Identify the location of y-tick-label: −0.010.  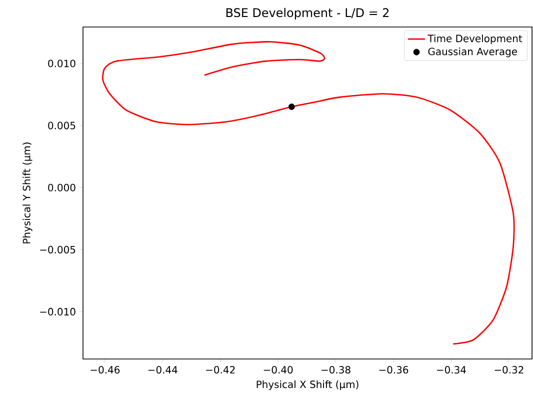
(58, 312).